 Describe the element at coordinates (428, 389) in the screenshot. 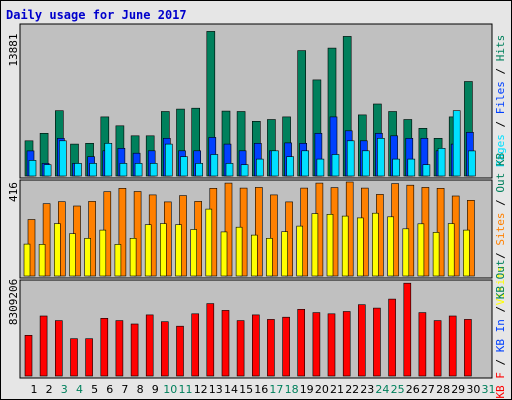

I see `day-label-27: 27` at that location.